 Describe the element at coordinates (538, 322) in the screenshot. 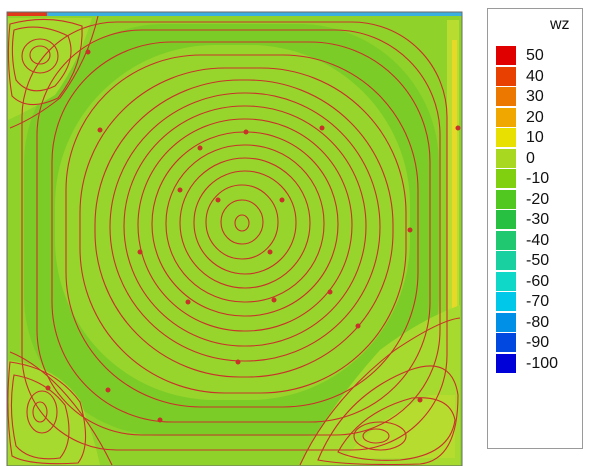

I see `colorbar-label: -80` at that location.